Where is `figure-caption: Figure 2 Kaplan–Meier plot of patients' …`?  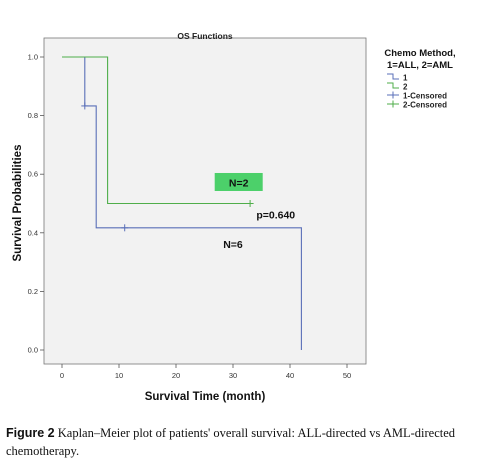 figure-caption: Figure 2 Kaplan–Meier plot of patients' … is located at coordinates (237, 442).